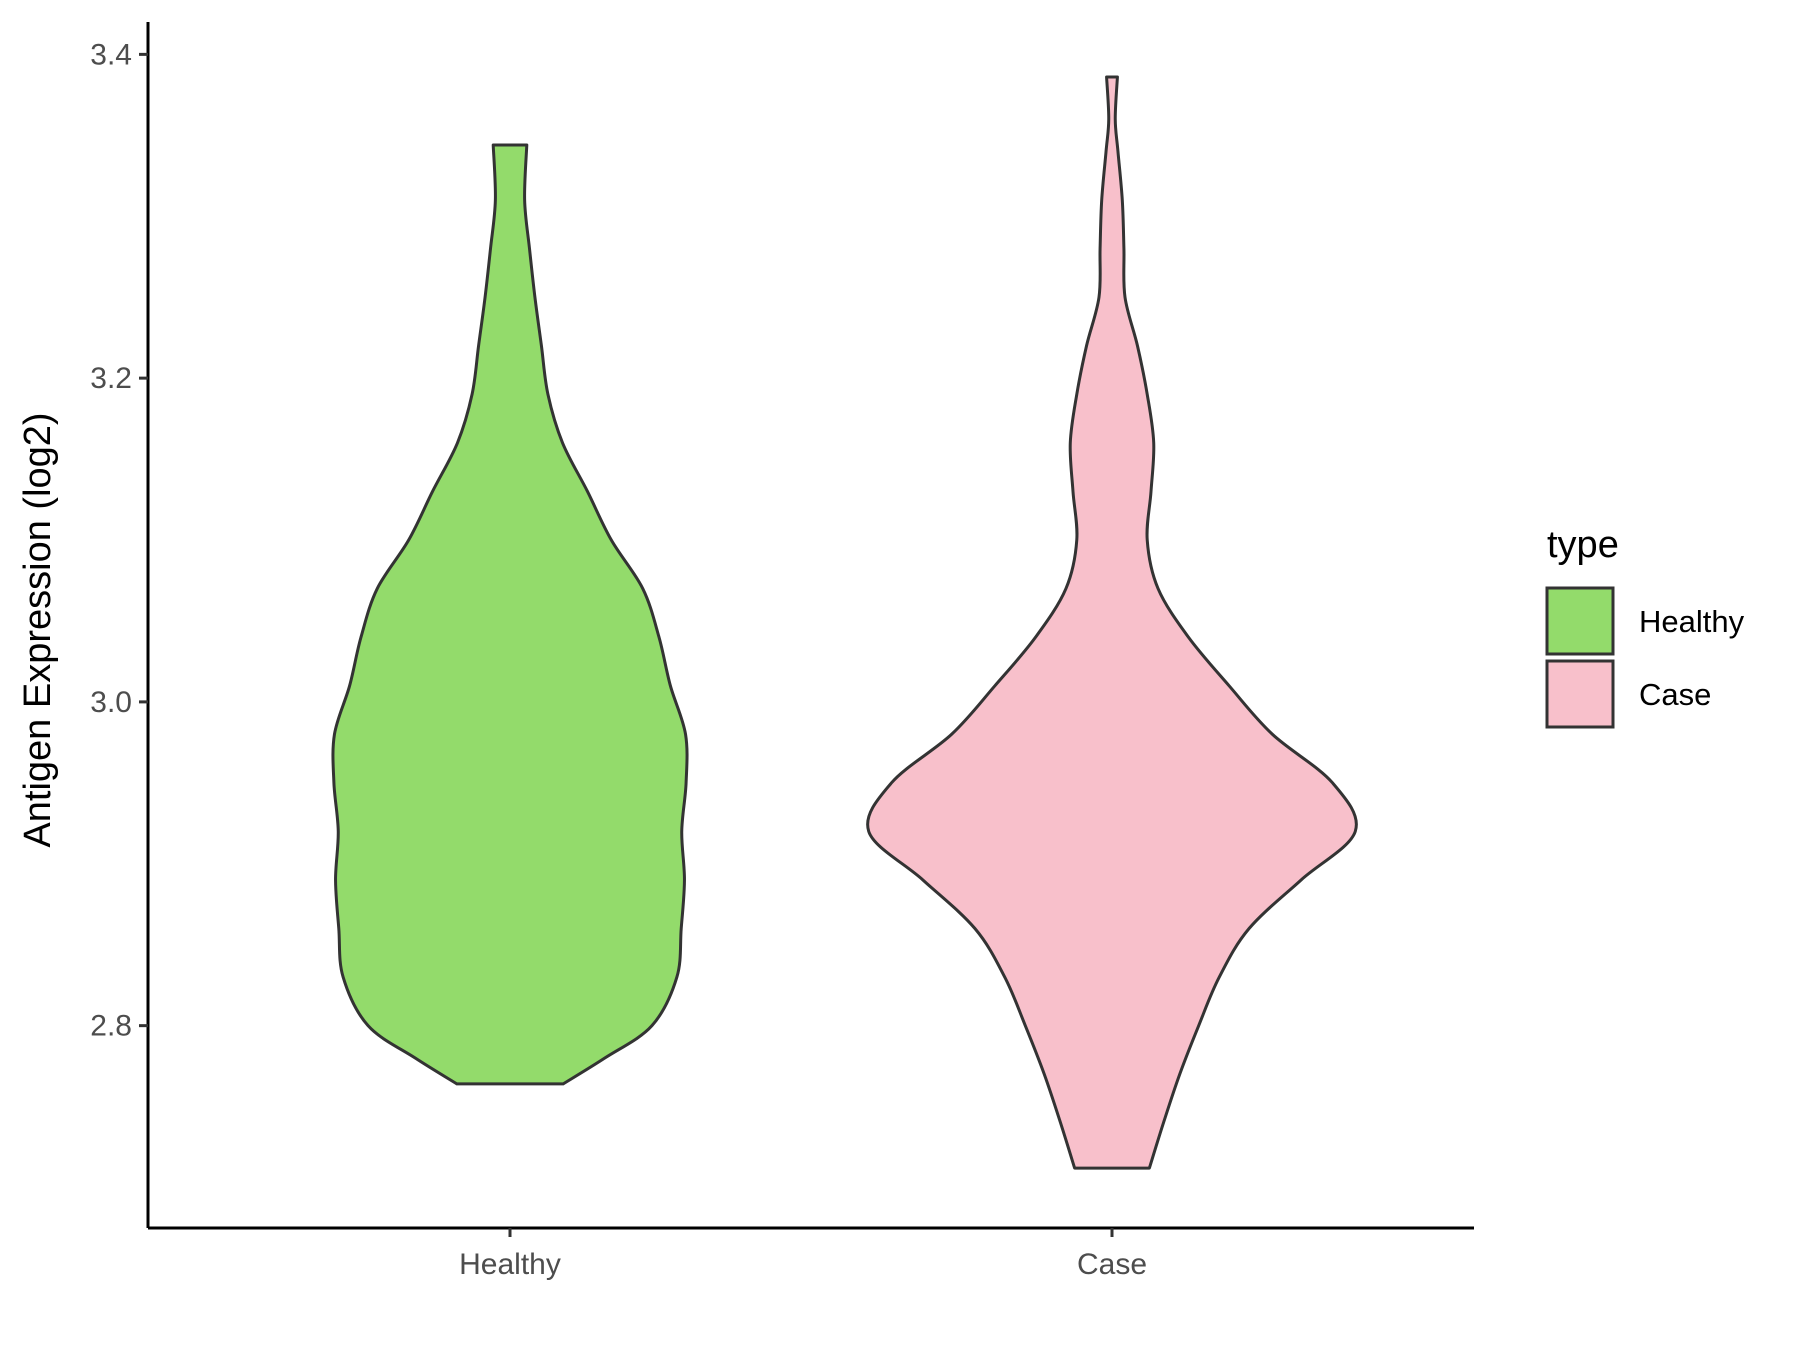 The image size is (1800, 1350). I want to click on y-tick-label: 3.4, so click(111, 54).